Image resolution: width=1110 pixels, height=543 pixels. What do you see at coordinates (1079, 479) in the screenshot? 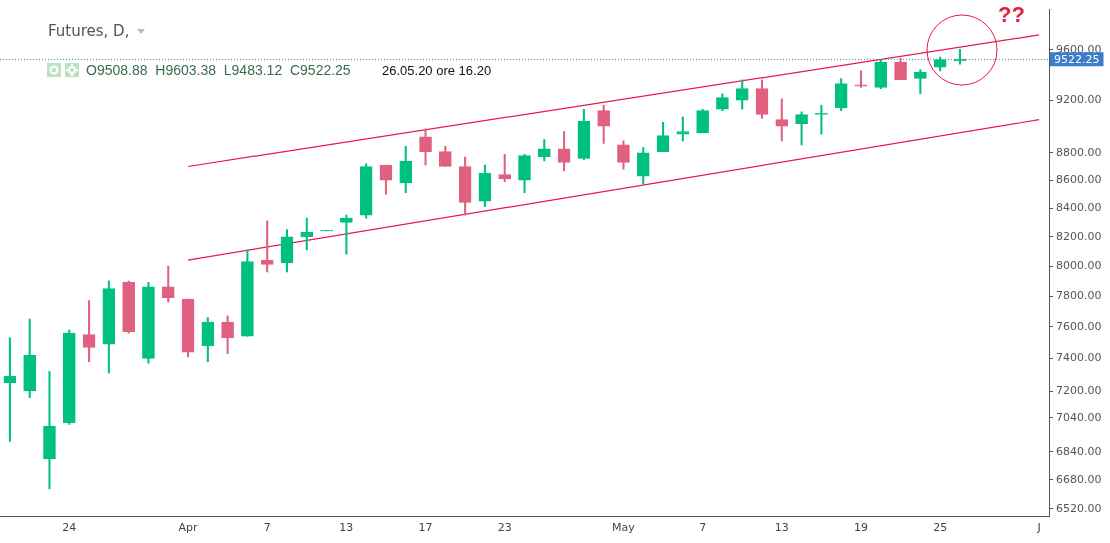
I see `y-tick-label: 6680.00` at bounding box center [1079, 479].